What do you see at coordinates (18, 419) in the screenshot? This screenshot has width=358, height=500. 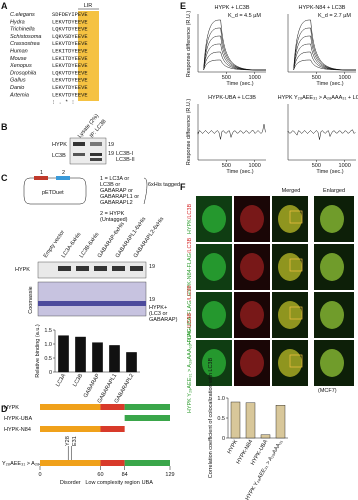 I see `construct-label: HYPK-UBA` at bounding box center [18, 419].